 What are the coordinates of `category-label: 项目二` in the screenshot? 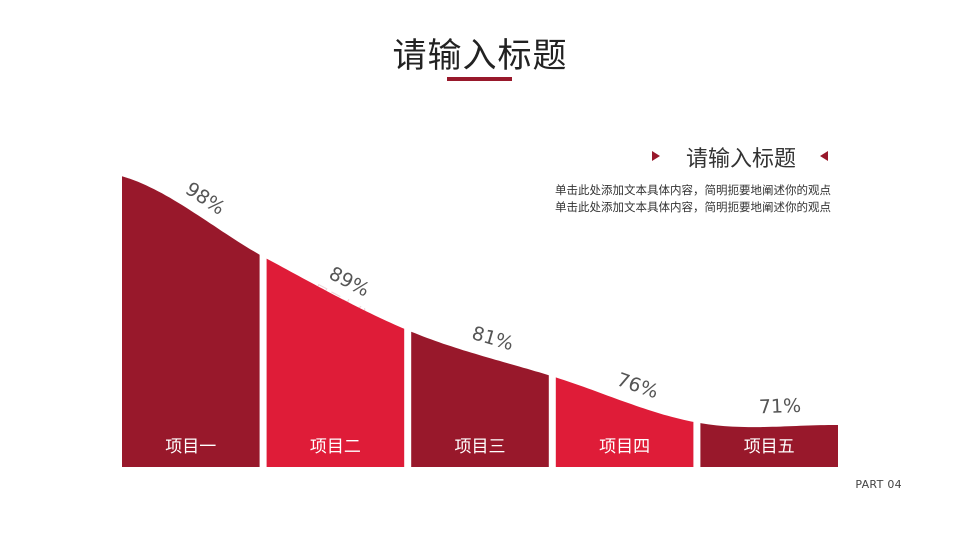 It's located at (335, 447).